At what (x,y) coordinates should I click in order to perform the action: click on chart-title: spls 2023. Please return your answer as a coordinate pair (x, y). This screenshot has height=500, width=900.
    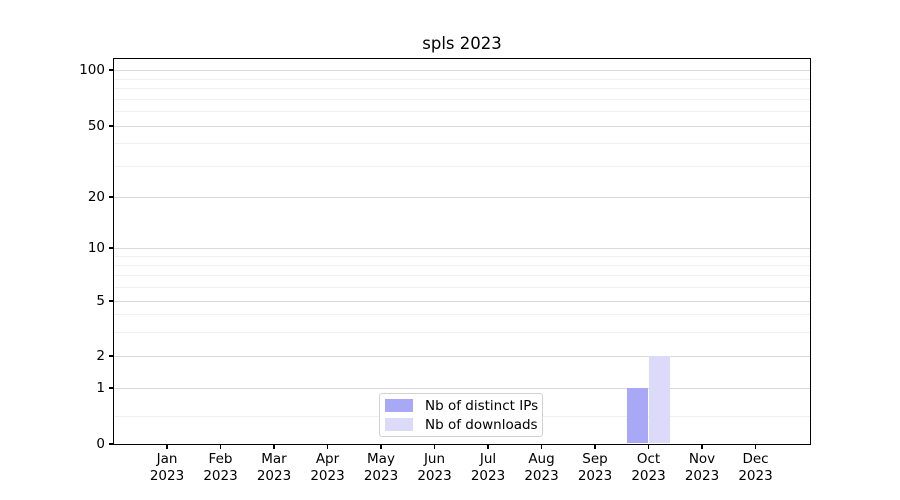
    Looking at the image, I should click on (462, 43).